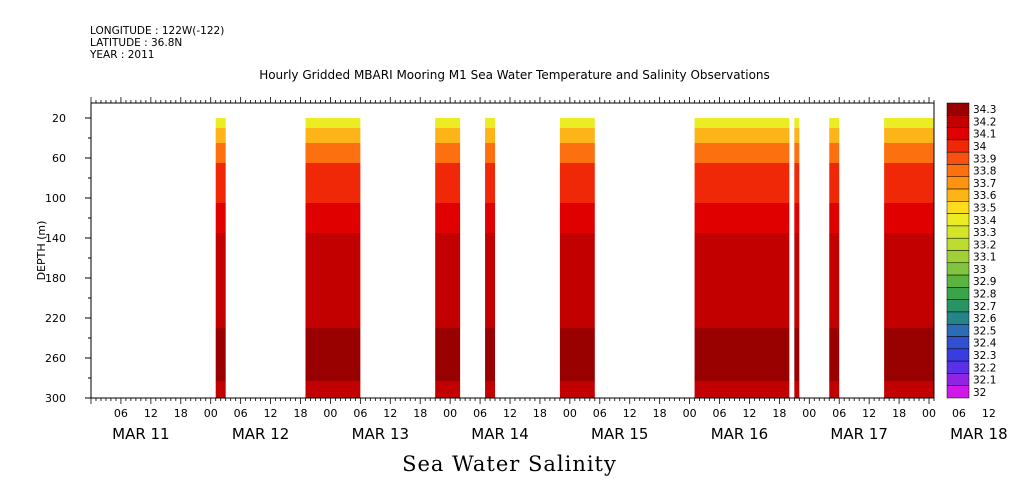 The width and height of the screenshot is (1009, 504). I want to click on colorbar-label: 32.3, so click(984, 356).